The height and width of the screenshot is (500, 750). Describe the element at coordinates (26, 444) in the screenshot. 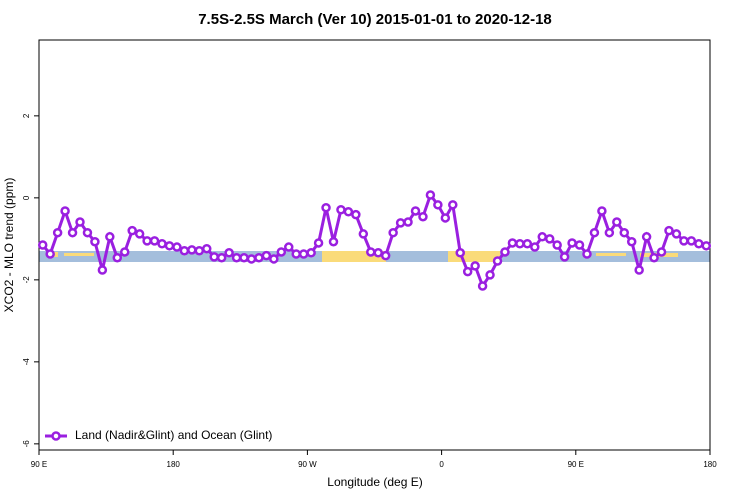

I see `y-tick-label: -6` at that location.